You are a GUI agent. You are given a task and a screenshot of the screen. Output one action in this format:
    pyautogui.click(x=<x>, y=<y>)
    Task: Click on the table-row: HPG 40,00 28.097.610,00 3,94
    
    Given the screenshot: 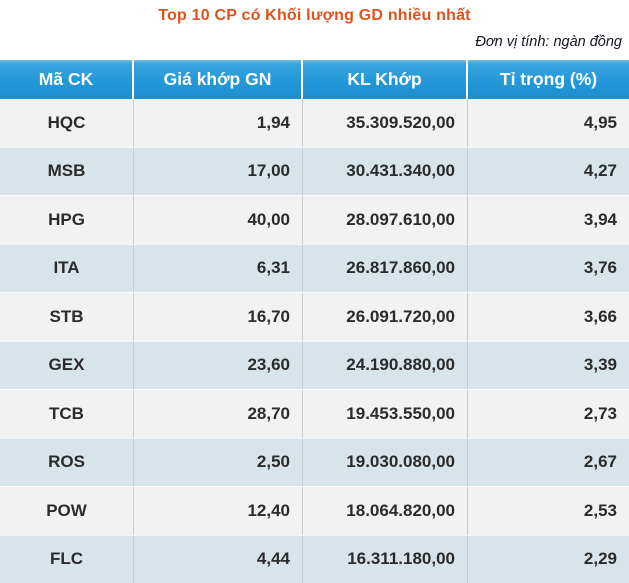 What is the action you would take?
    pyautogui.click(x=314, y=219)
    